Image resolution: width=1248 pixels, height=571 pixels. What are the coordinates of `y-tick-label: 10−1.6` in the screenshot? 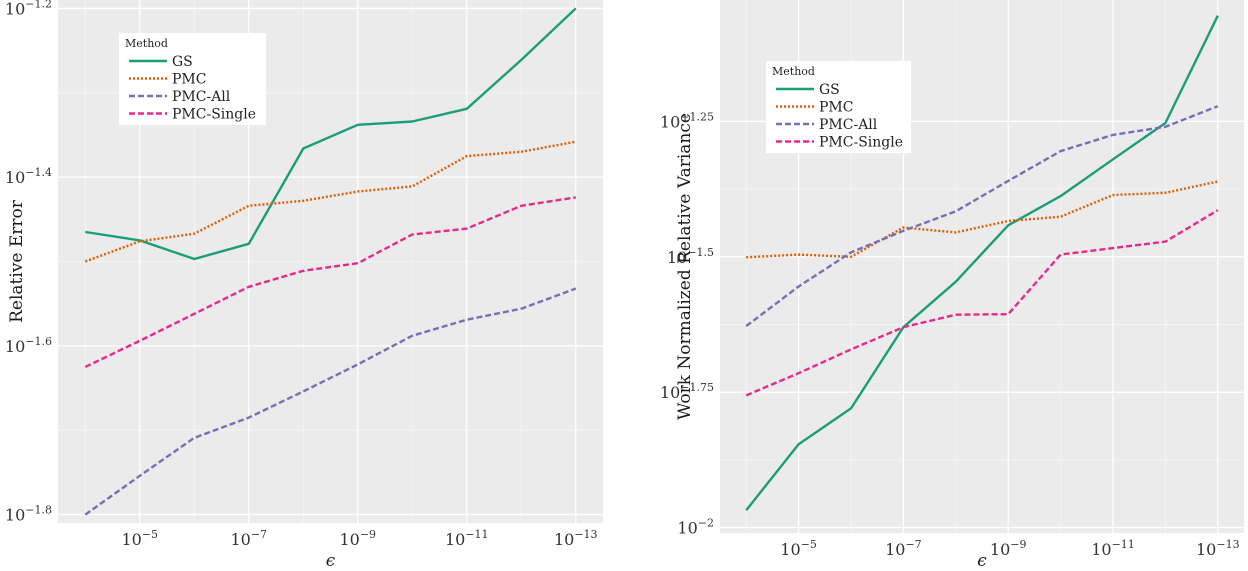 It's located at (28, 345).